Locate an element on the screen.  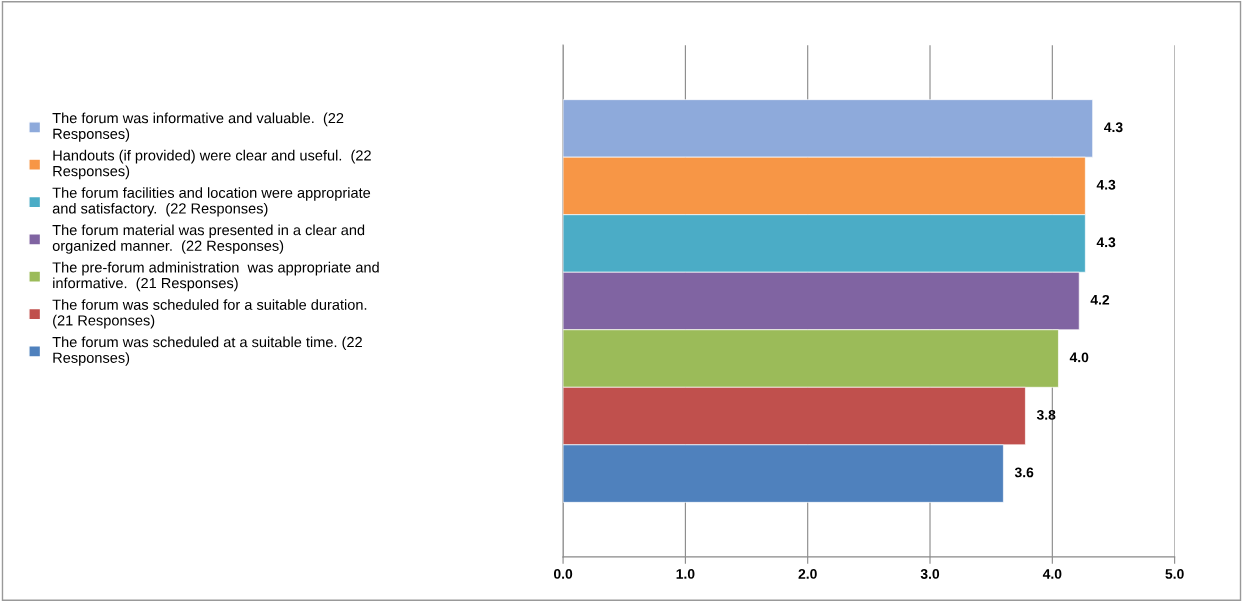
legend-label: The forum was informative and valuable. (22 Responses) is located at coordinates (198, 127).